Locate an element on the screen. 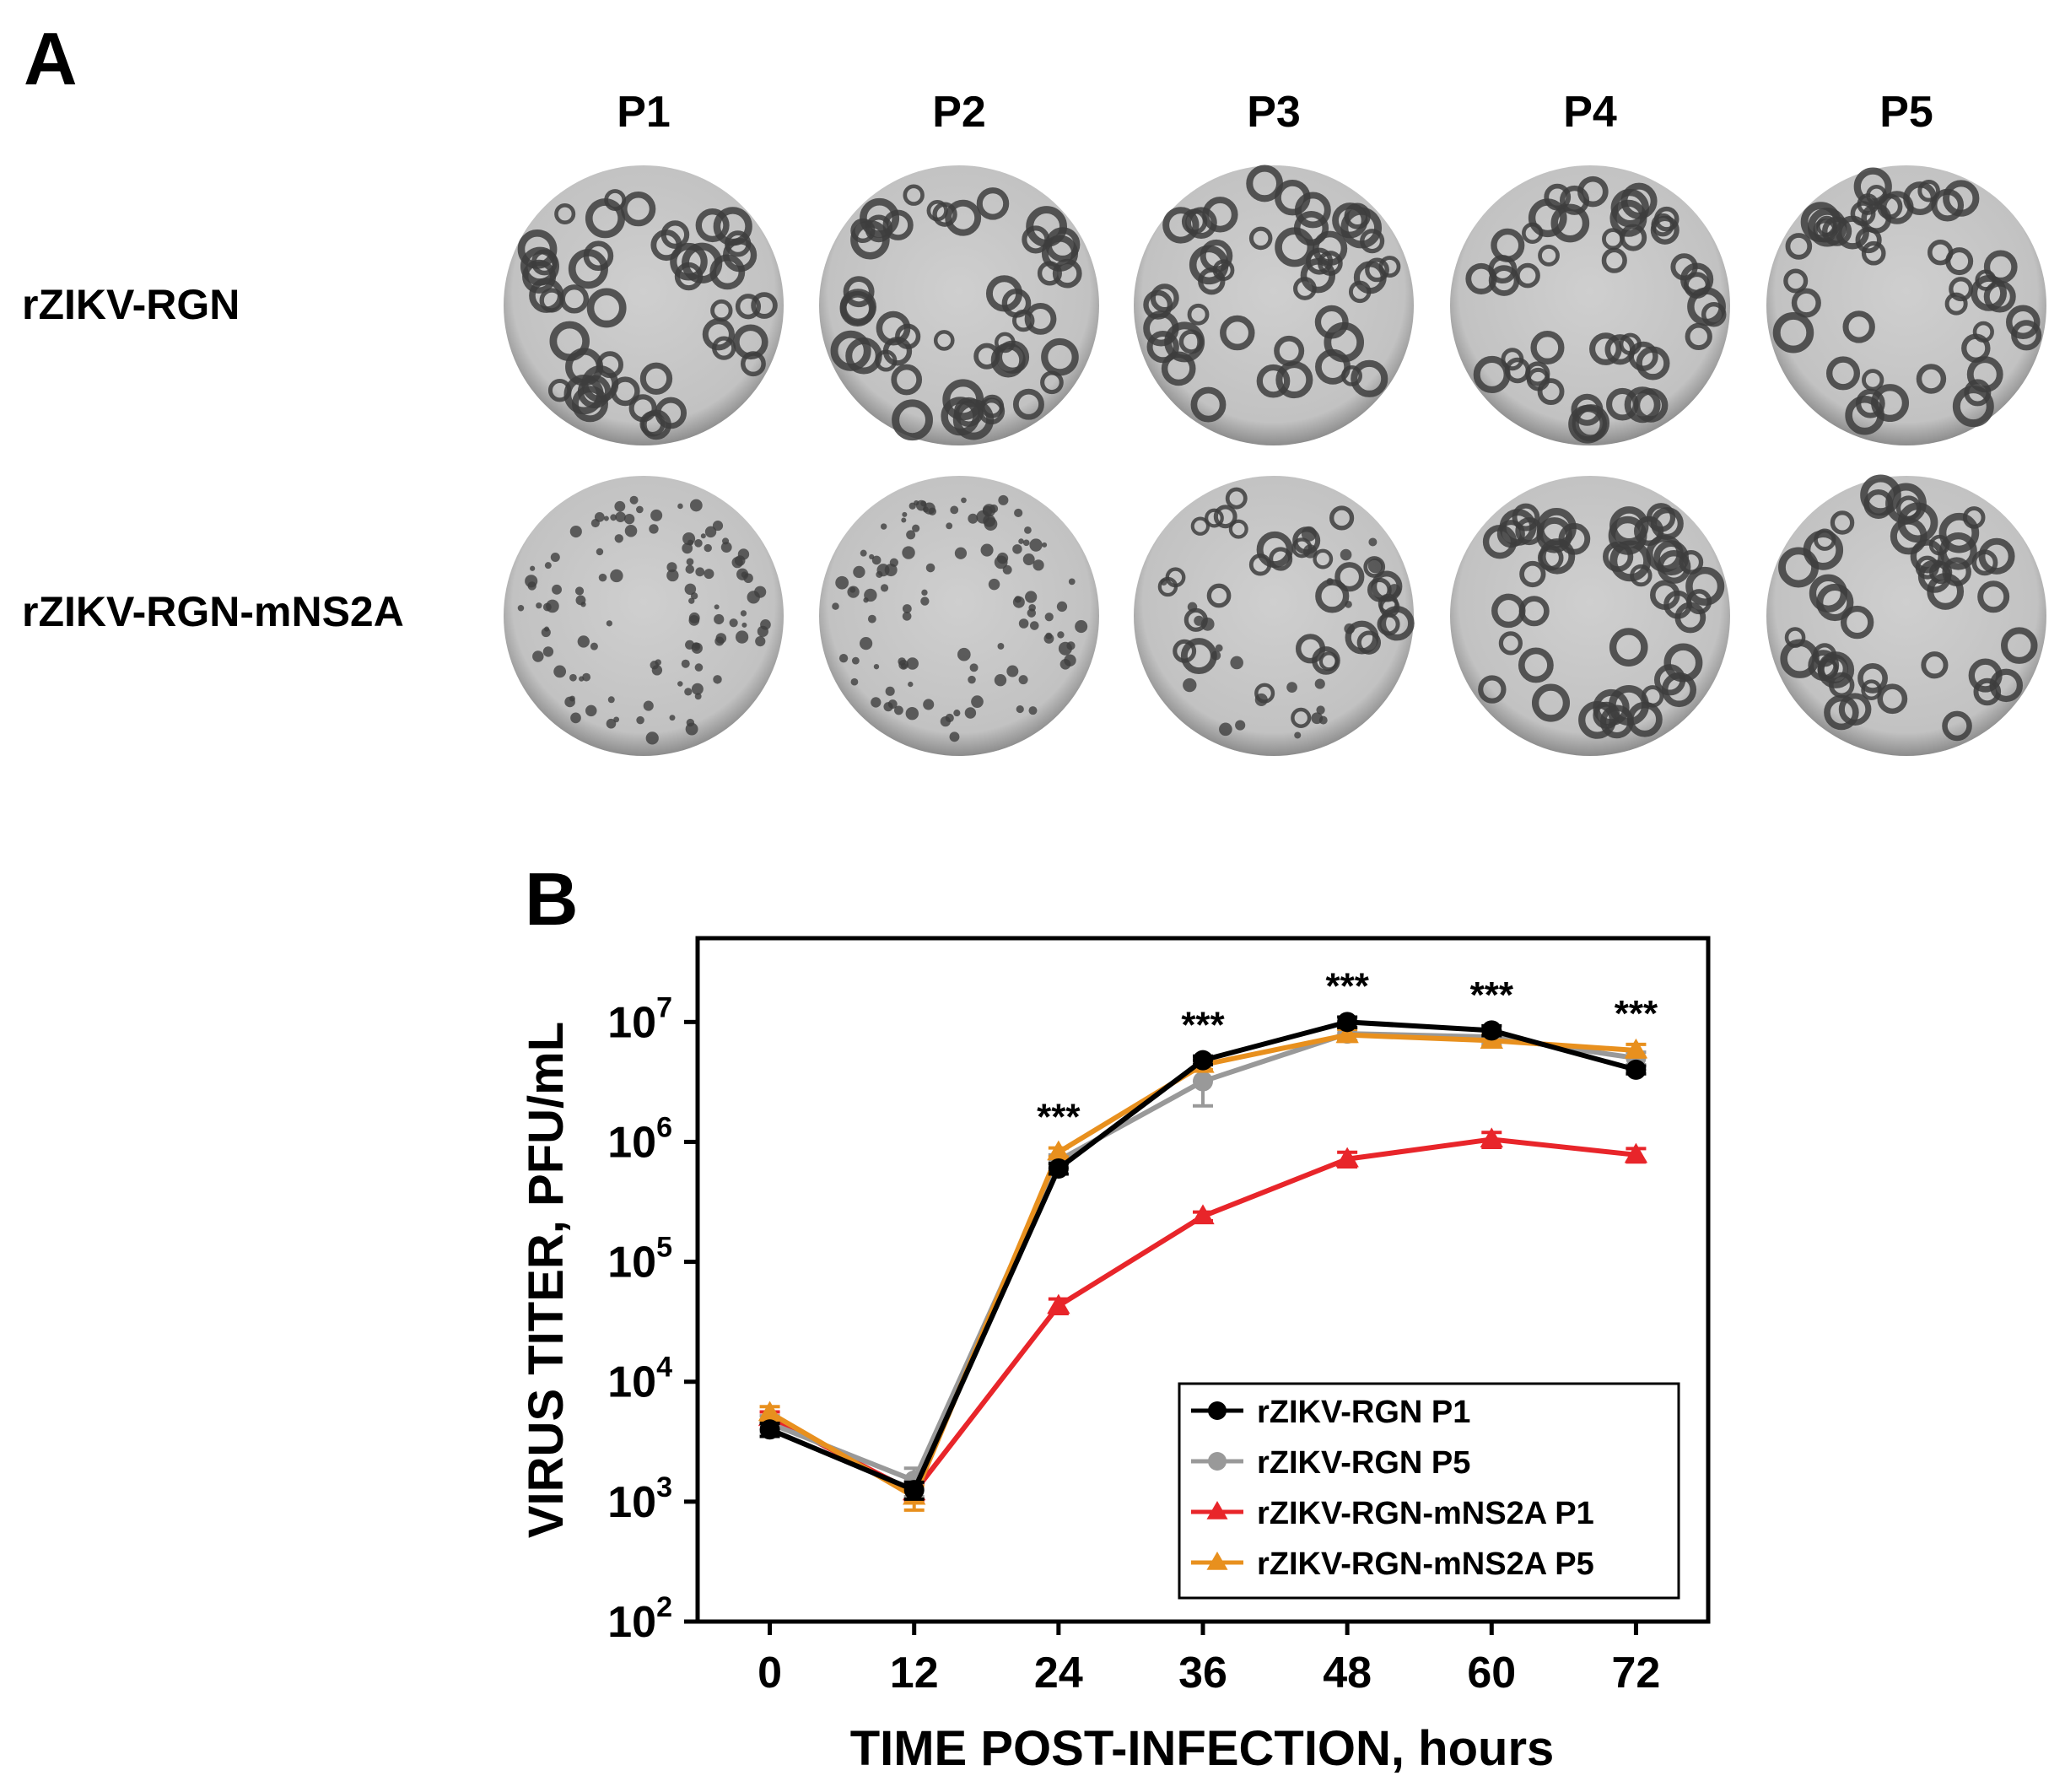  x-axis-ticks: 0 12 24 36 48 60 72 is located at coordinates (1209, 1660).